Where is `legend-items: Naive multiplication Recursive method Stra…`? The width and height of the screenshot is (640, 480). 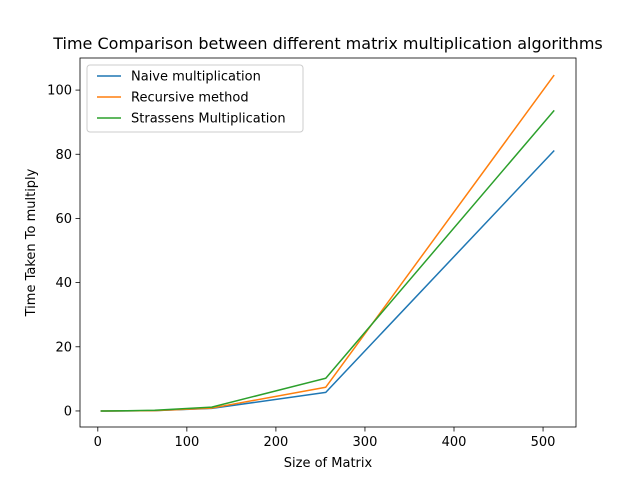 legend-items: Naive multiplication Recursive method Stra… is located at coordinates (191, 98).